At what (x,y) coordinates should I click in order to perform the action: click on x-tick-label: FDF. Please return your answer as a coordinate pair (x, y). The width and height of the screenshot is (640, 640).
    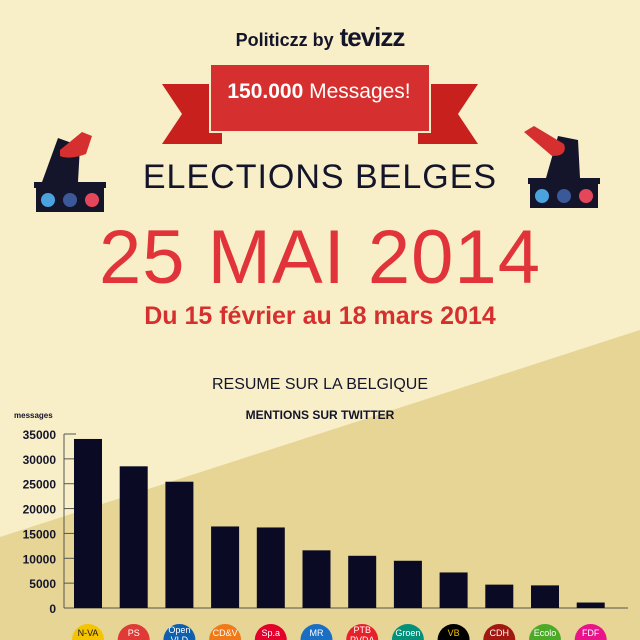
    Looking at the image, I should click on (591, 633).